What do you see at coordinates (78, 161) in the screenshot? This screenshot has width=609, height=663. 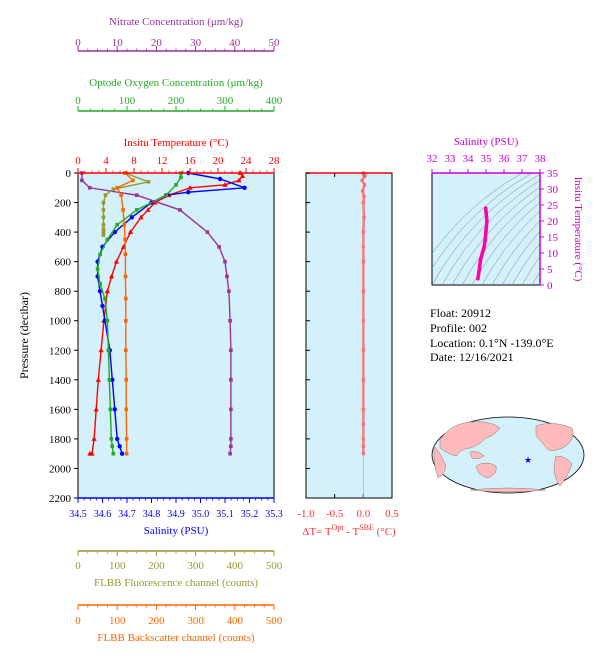 I see `temperature-tick-label: 0` at bounding box center [78, 161].